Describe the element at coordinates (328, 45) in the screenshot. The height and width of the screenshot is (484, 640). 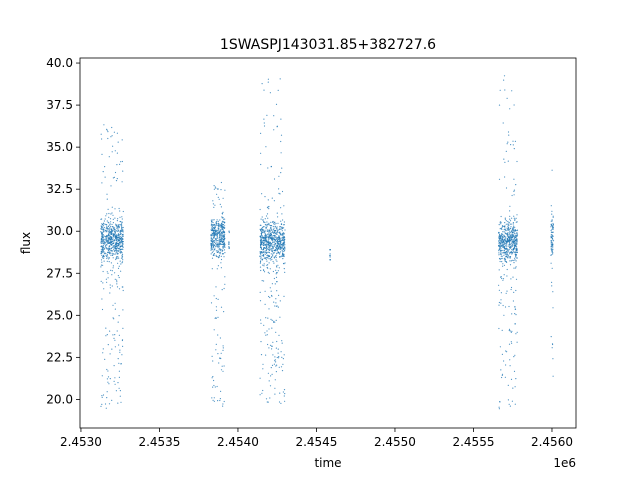
I see `chart-title: 1SWASPJ143031.85+382727.6` at that location.